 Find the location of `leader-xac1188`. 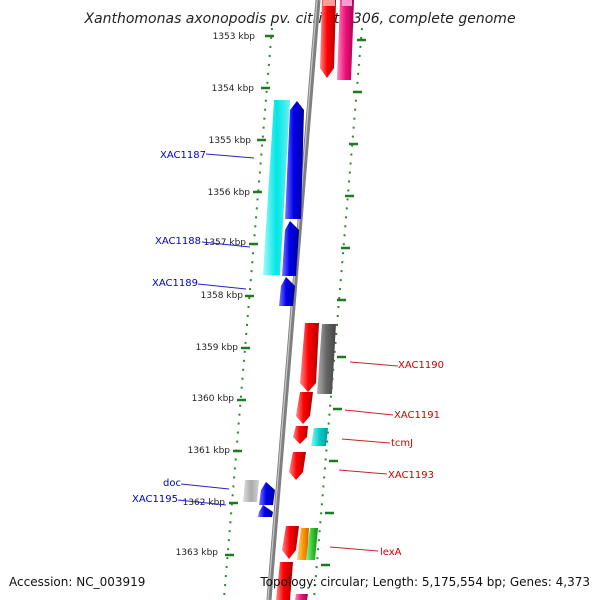

leader-xac1188 is located at coordinates (226, 244).